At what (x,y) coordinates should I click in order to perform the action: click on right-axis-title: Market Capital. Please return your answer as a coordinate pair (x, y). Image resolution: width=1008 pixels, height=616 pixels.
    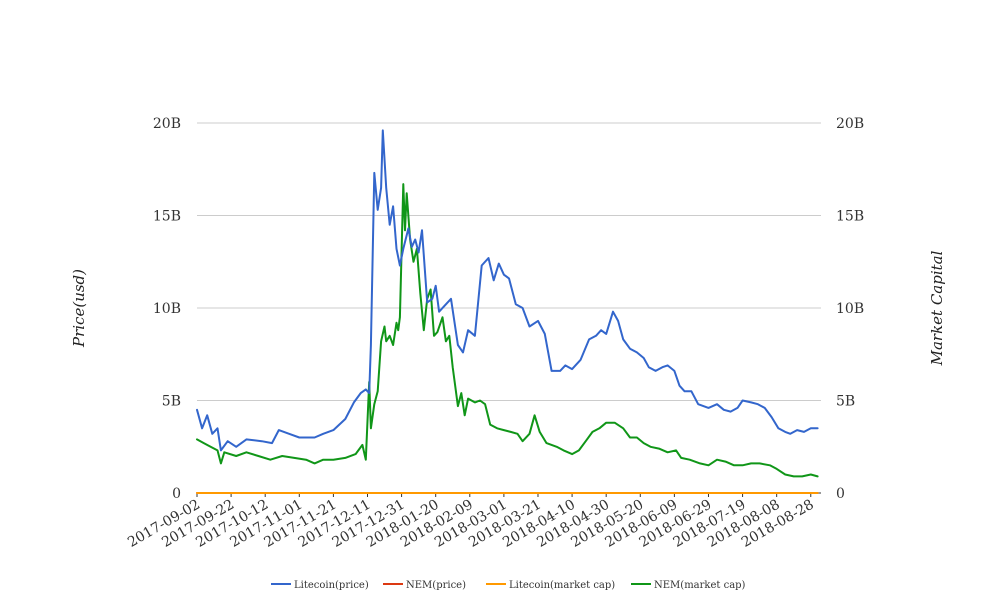
    Looking at the image, I should click on (937, 308).